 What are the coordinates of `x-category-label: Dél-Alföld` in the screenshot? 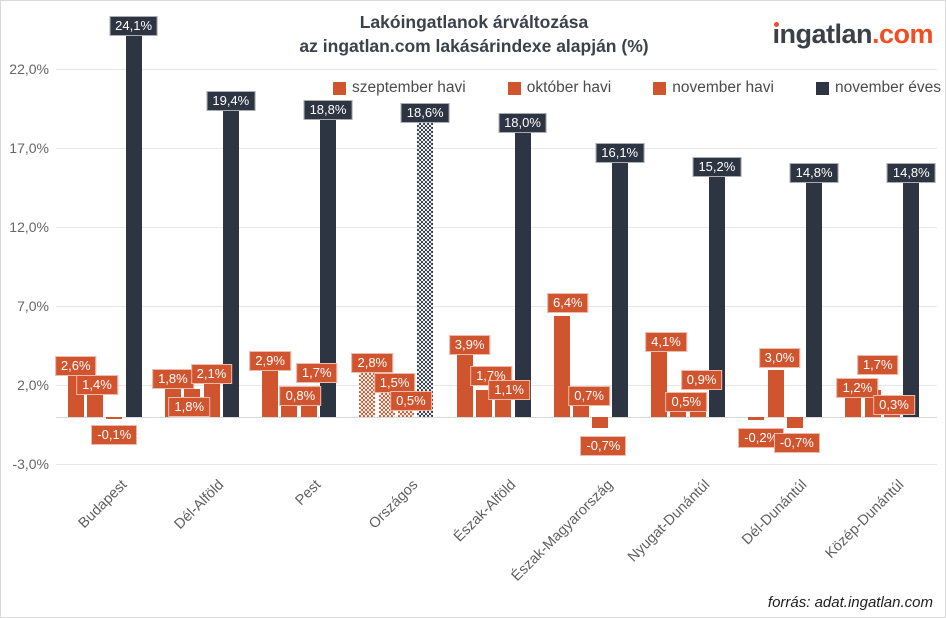 It's located at (199, 505).